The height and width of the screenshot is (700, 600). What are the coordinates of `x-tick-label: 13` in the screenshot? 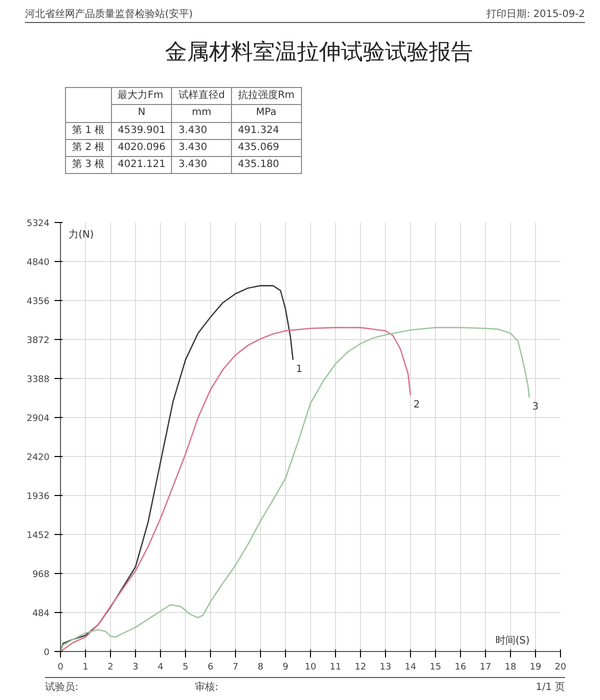 It's located at (386, 667).